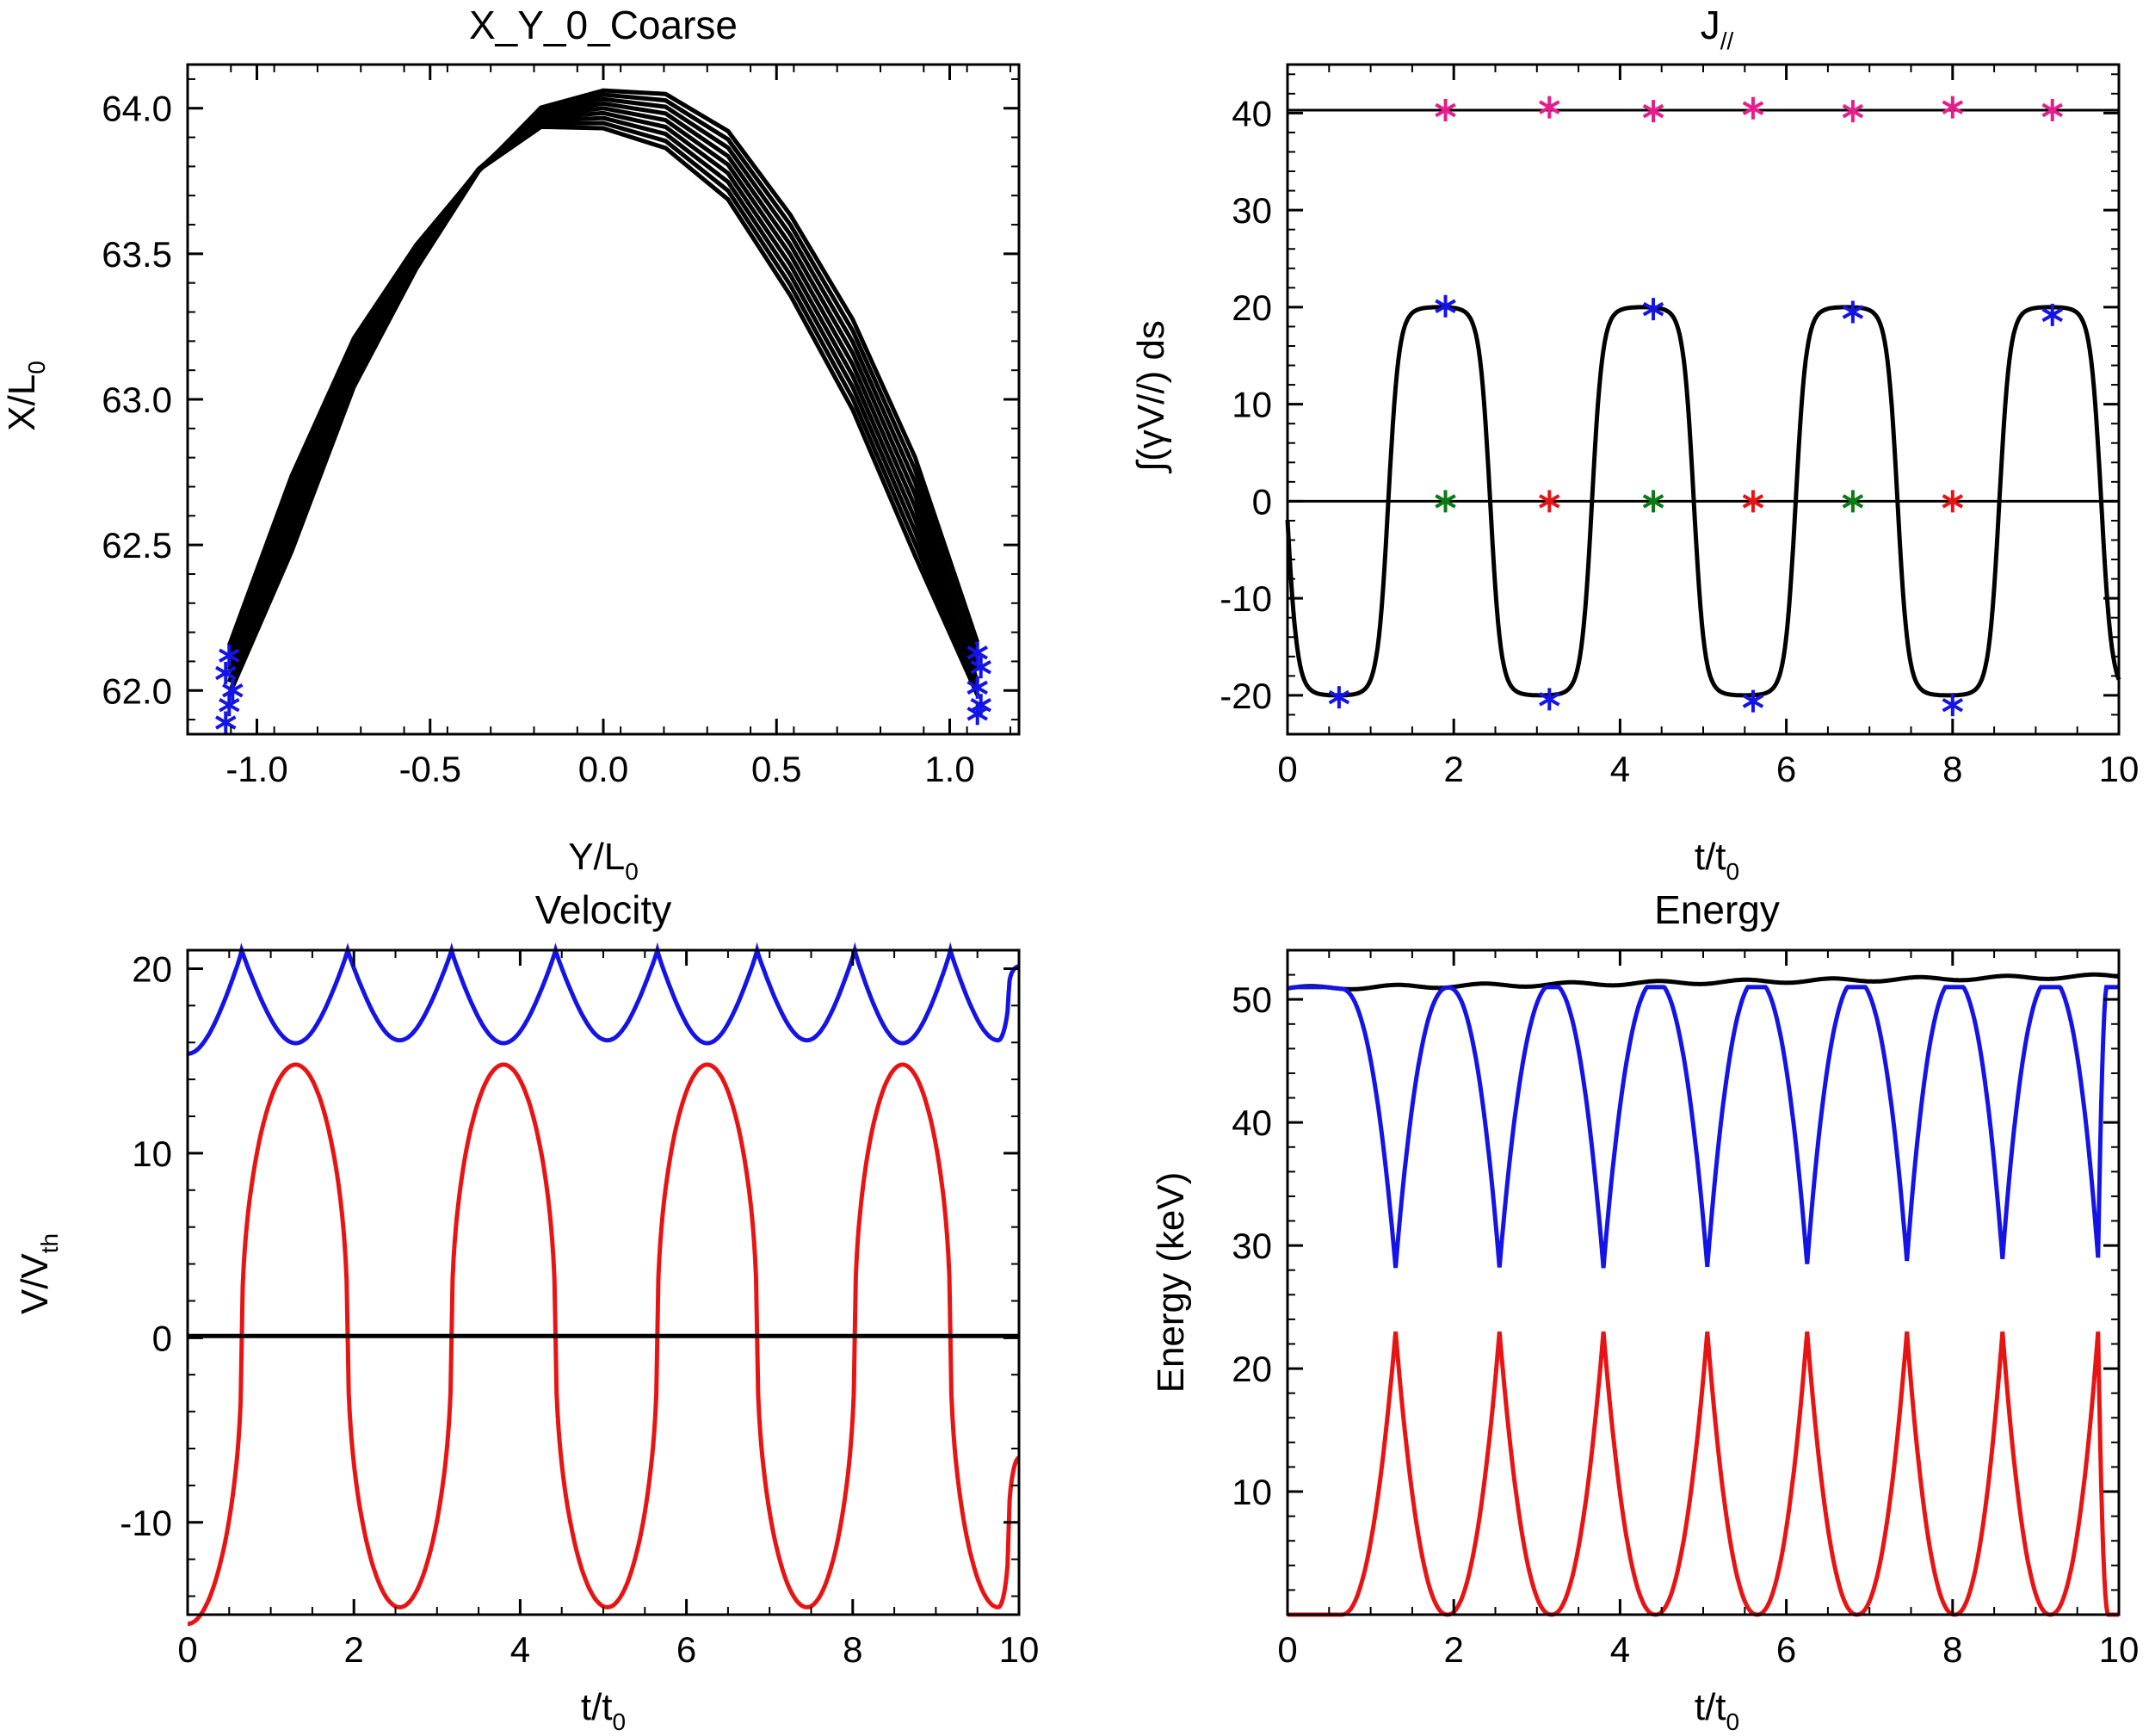  I want to click on panel-4-marks, so click(1704, 1294).